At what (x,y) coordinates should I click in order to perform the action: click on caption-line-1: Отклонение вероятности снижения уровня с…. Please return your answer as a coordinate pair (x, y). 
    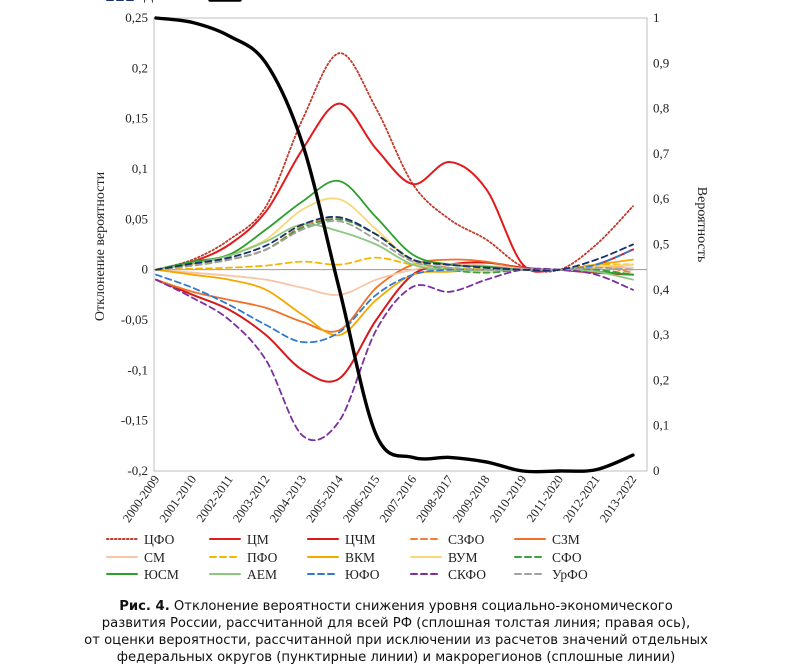
    Looking at the image, I should click on (421, 606).